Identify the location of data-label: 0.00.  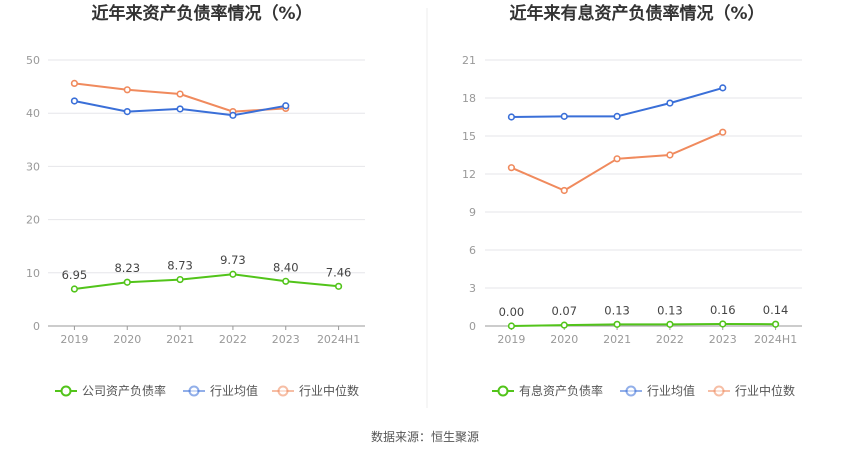
(512, 312).